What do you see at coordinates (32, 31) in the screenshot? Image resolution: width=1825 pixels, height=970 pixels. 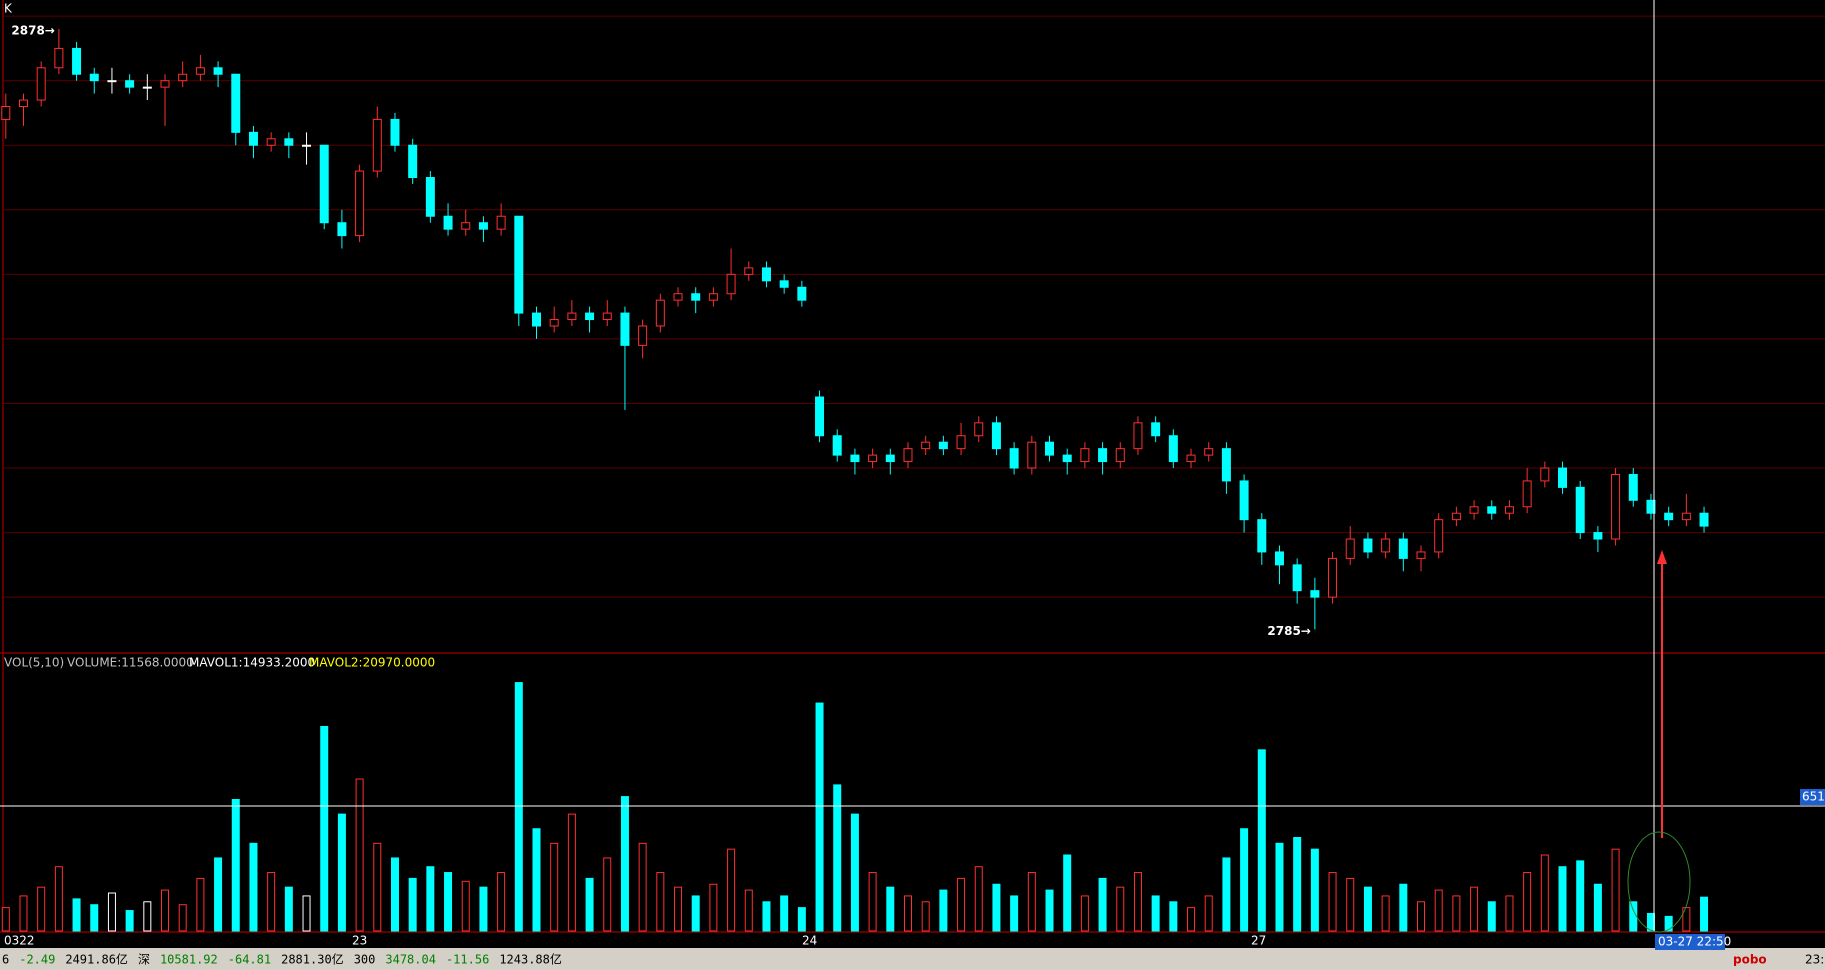 I see `high-marker: 2878→` at bounding box center [32, 31].